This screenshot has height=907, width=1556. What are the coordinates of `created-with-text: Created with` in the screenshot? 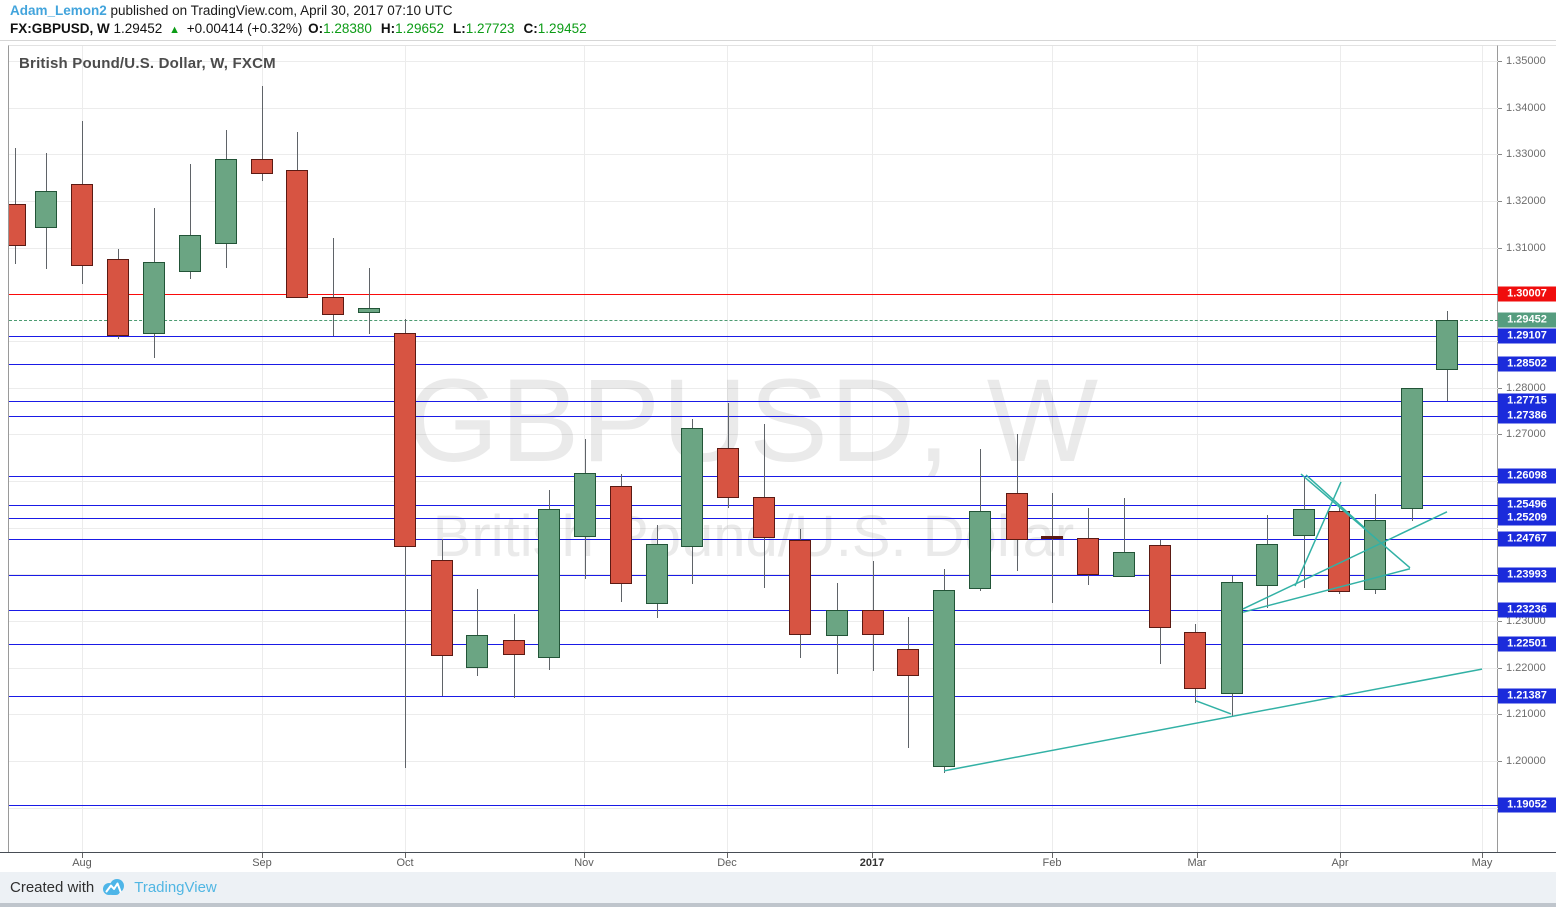 It's located at (52, 887).